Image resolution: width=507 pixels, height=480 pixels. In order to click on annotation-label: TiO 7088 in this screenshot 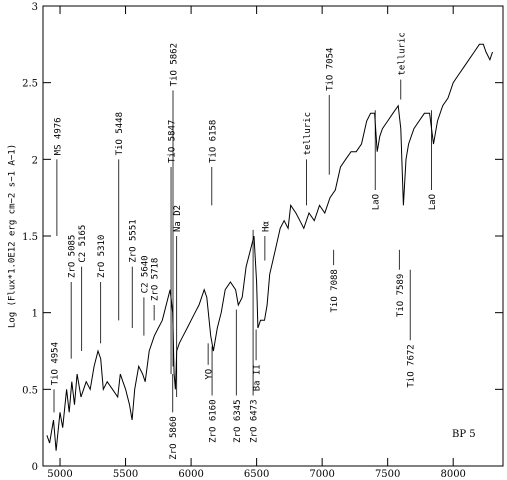, I will do `click(335, 290)`.